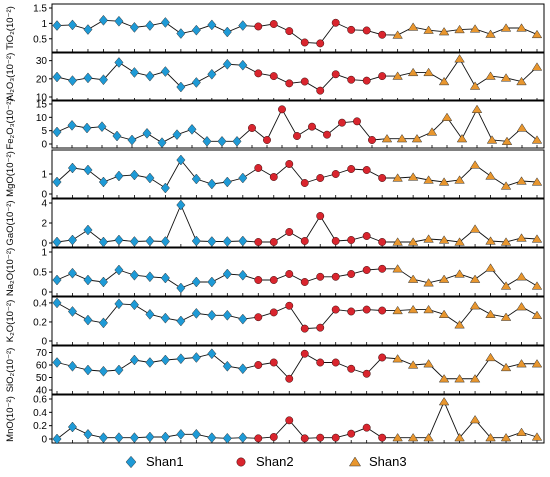 The image size is (550, 477). What do you see at coordinates (241, 462) in the screenshot?
I see `legend-marker-shan2` at bounding box center [241, 462].